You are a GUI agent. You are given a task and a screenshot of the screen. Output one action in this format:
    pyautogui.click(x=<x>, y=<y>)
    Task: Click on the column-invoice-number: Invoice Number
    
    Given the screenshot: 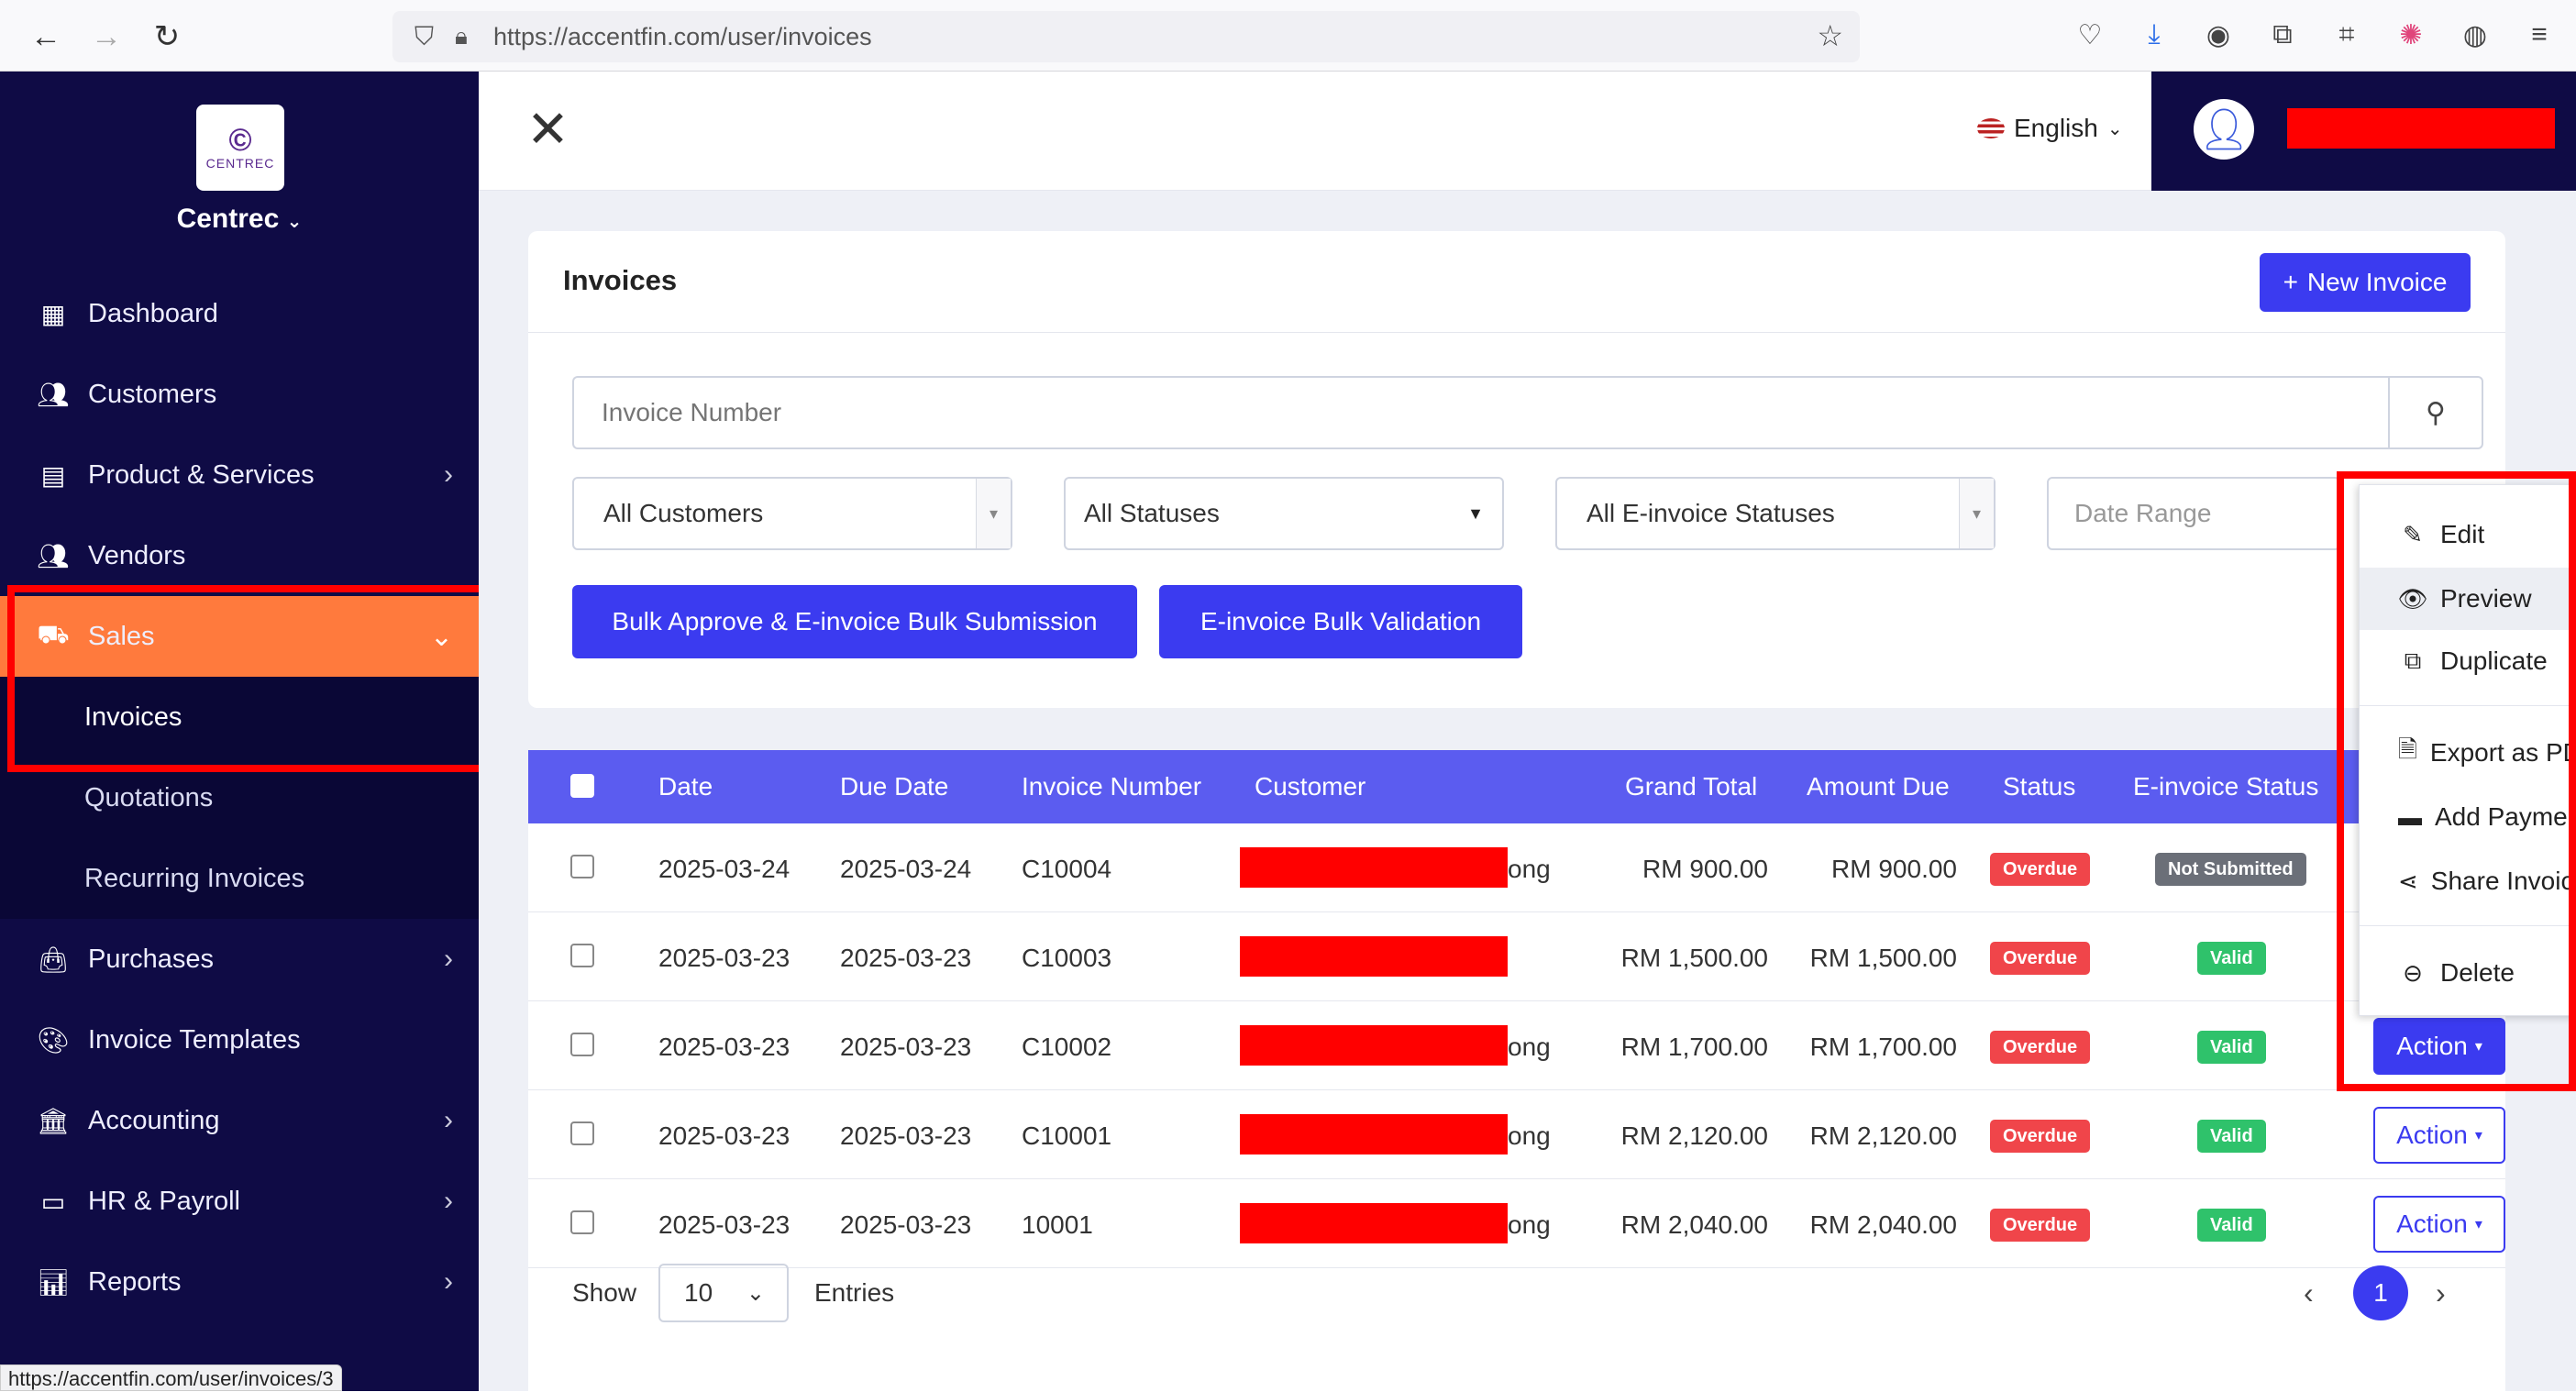 What is the action you would take?
    pyautogui.click(x=1112, y=786)
    